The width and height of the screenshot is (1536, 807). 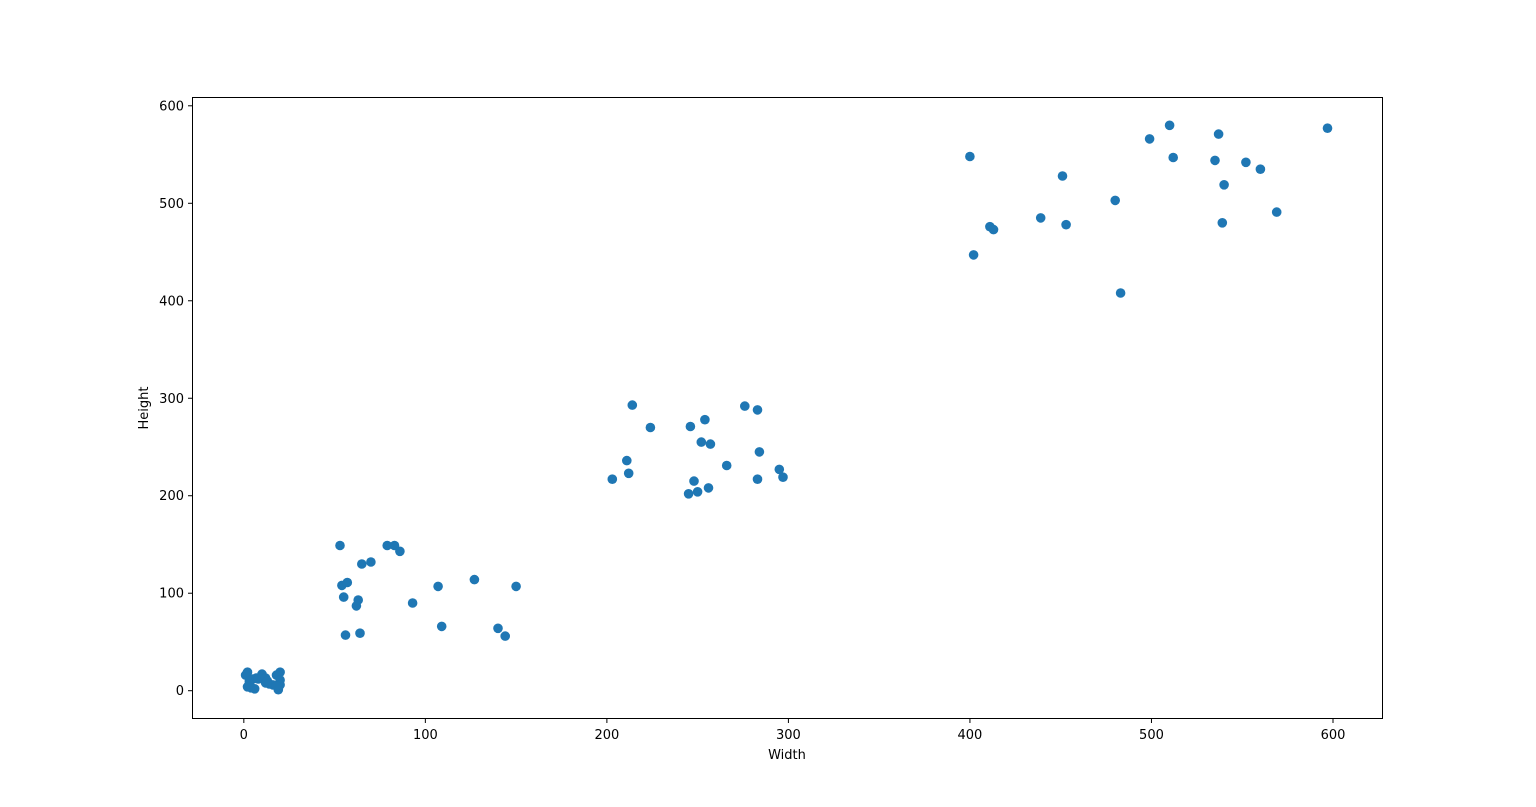 What do you see at coordinates (244, 735) in the screenshot?
I see `x-tick-label: 0` at bounding box center [244, 735].